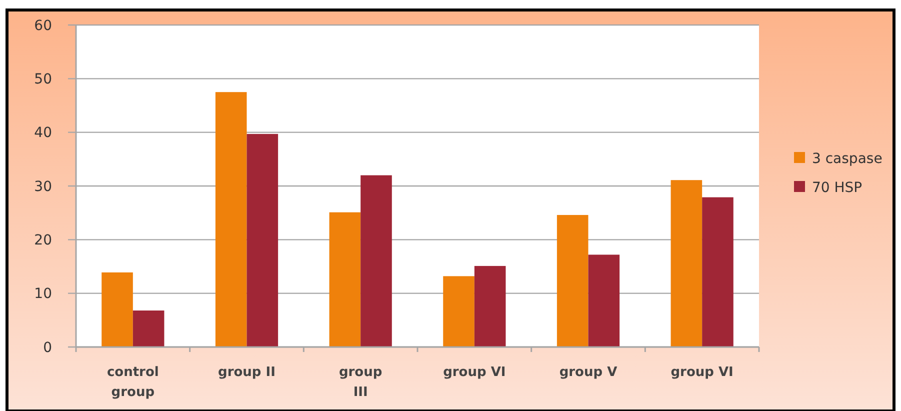 This screenshot has height=411, width=901. I want to click on x-tick-label: group III, so click(360, 382).